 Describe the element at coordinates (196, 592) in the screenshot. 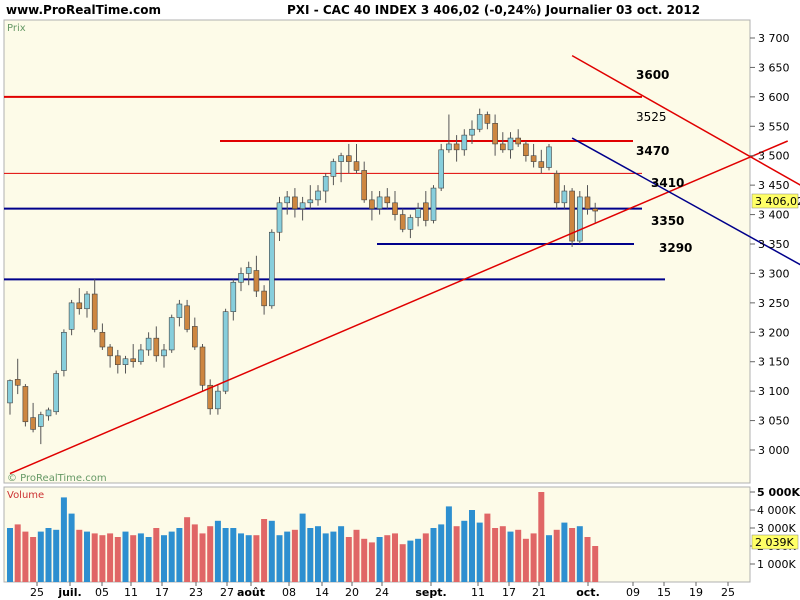

I see `date-tick-label: 23` at that location.